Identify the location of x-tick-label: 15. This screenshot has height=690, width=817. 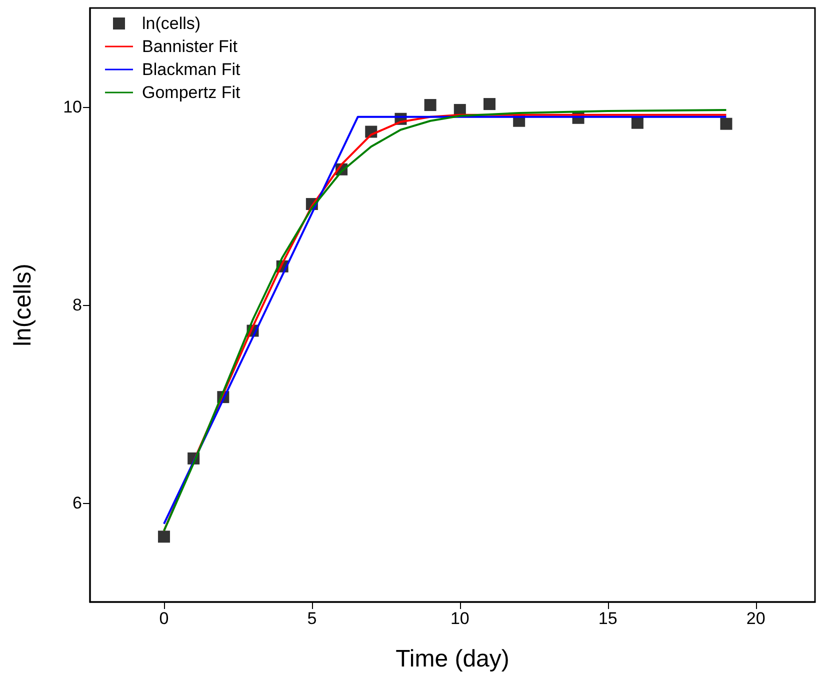
(608, 618).